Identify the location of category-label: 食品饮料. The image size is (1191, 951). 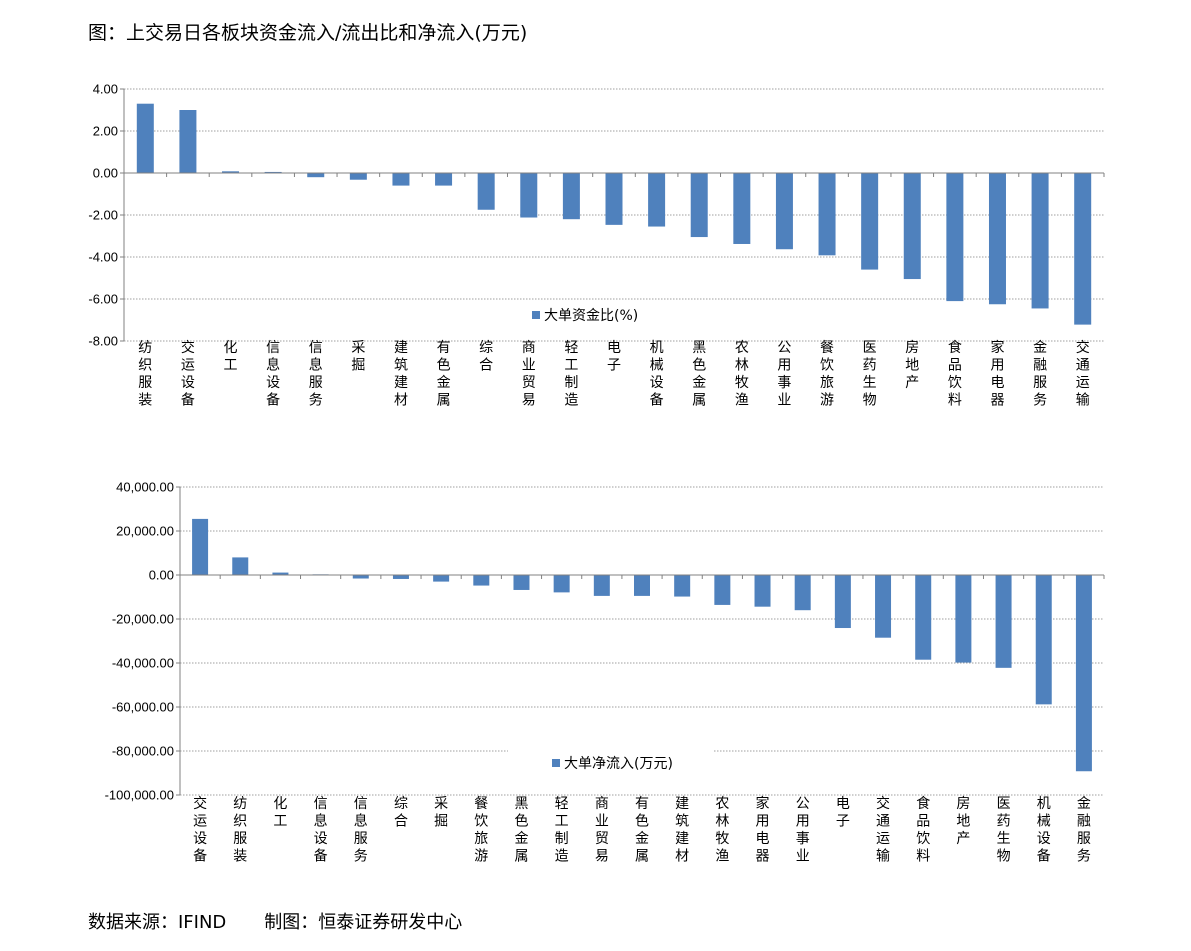
(923, 830).